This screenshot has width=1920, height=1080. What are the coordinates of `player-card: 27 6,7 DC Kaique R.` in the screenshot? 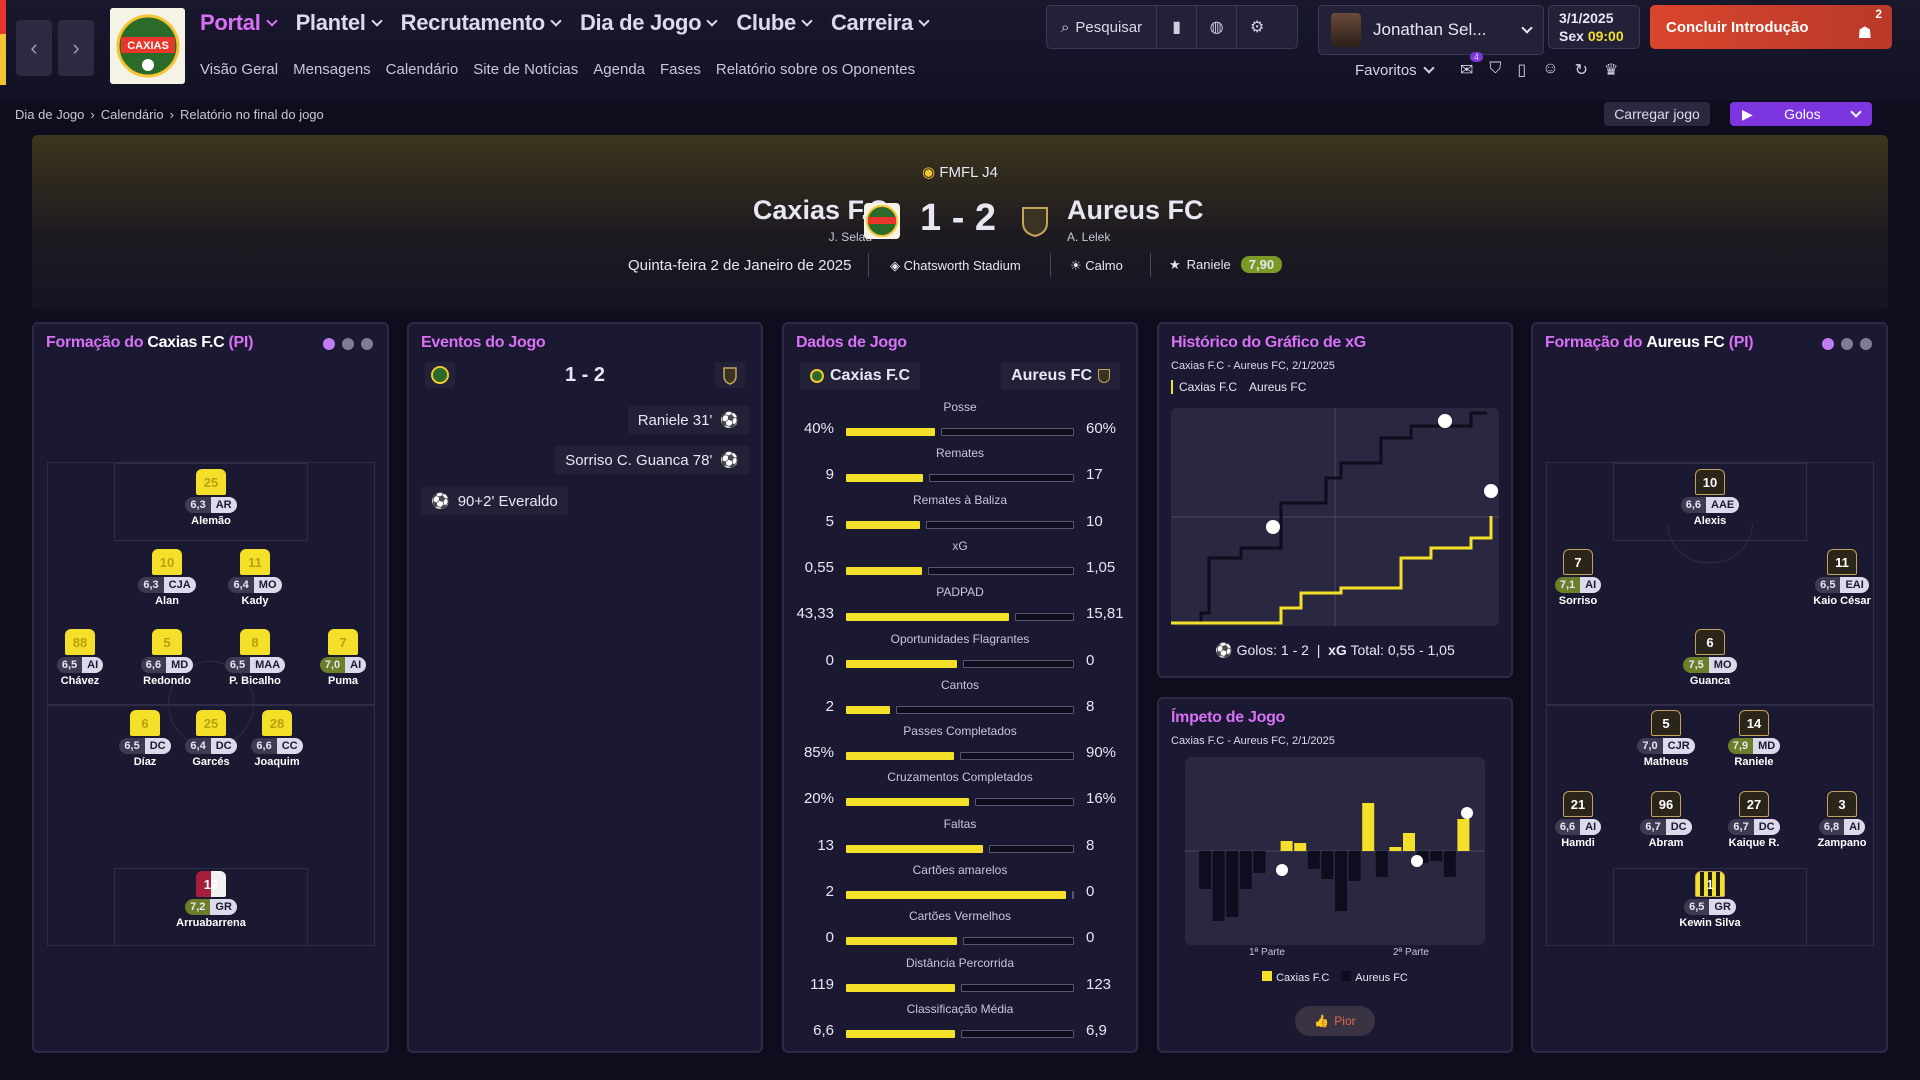 It's located at (1754, 820).